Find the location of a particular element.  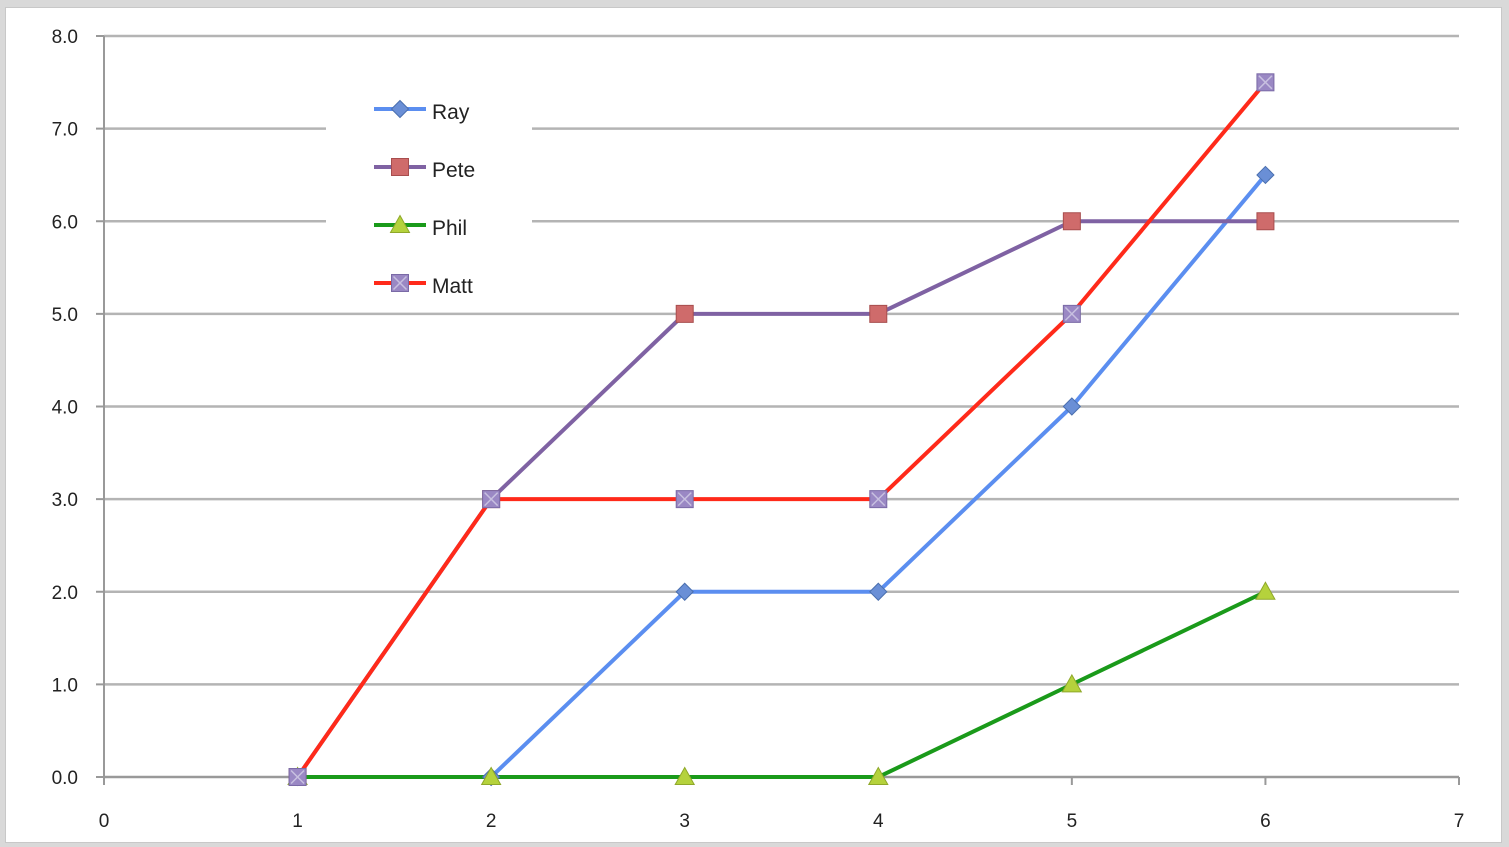

legend-item-phil: Phil is located at coordinates (420, 227).